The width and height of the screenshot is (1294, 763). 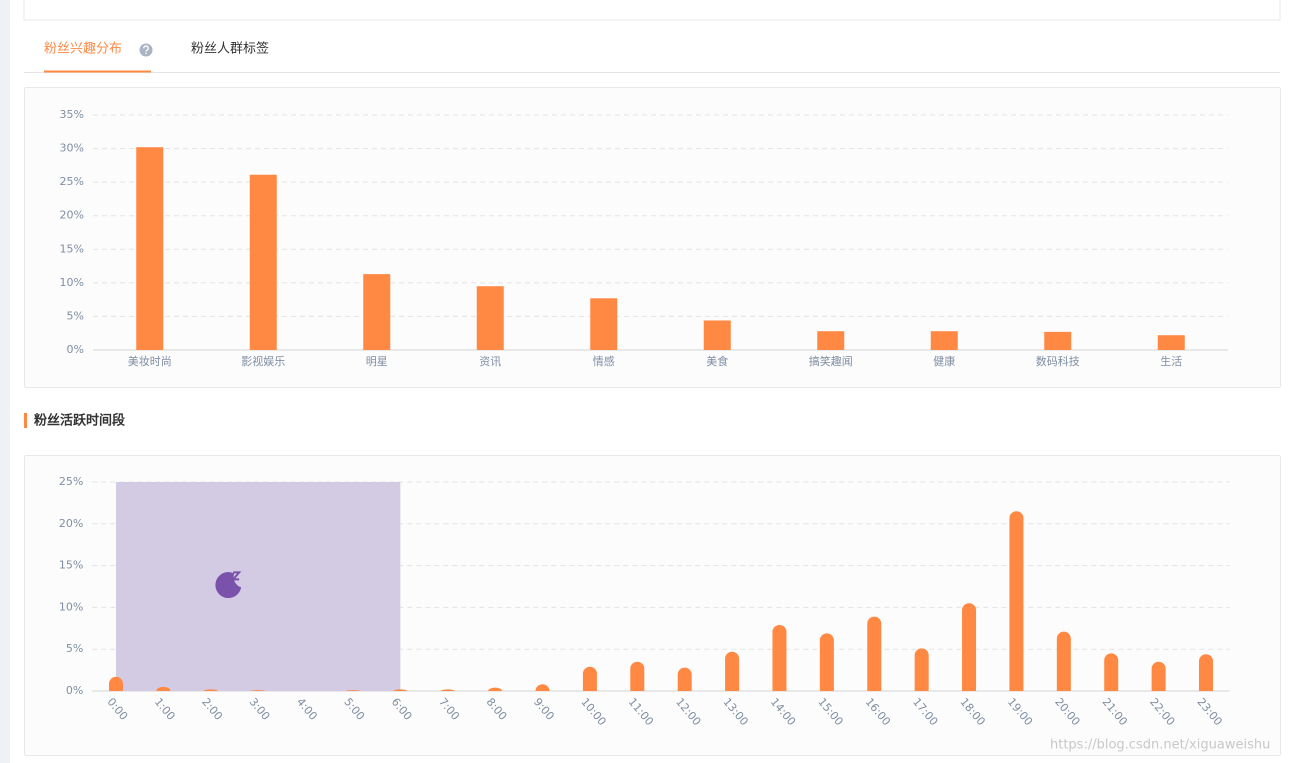 What do you see at coordinates (717, 361) in the screenshot?
I see `x-tick-label: 美食` at bounding box center [717, 361].